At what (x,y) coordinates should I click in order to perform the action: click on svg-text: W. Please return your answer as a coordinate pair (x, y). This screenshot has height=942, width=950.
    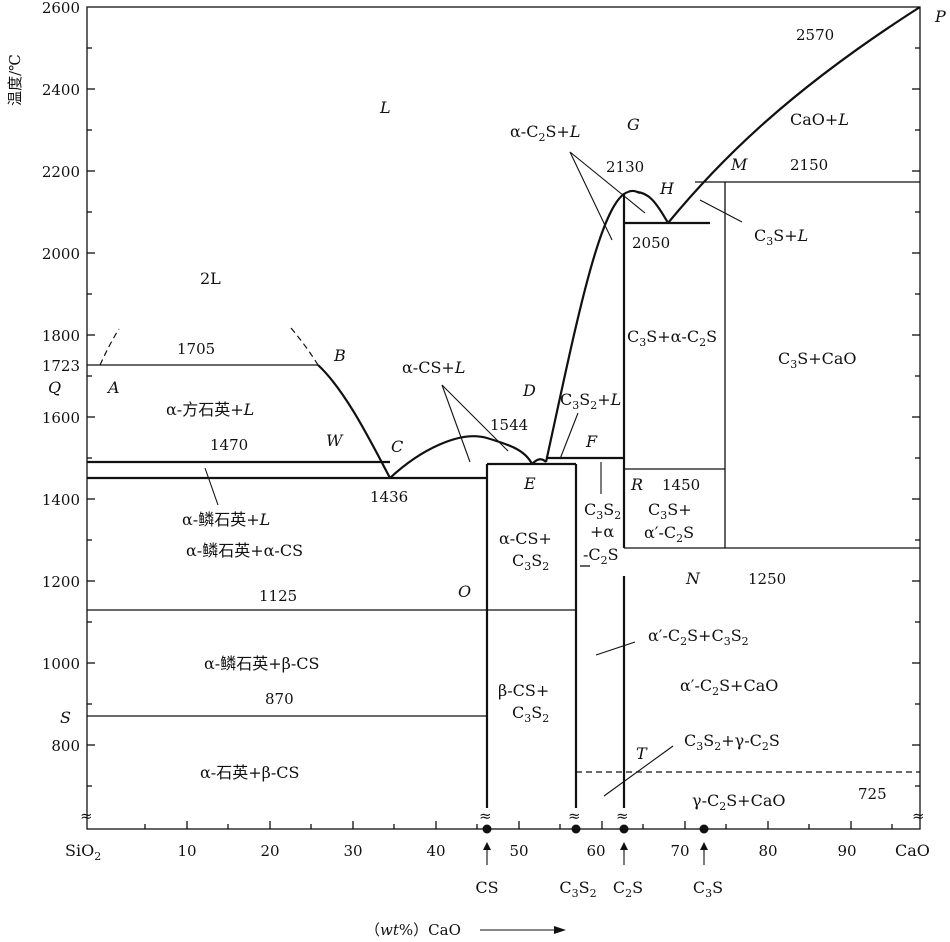
    Looking at the image, I should click on (335, 440).